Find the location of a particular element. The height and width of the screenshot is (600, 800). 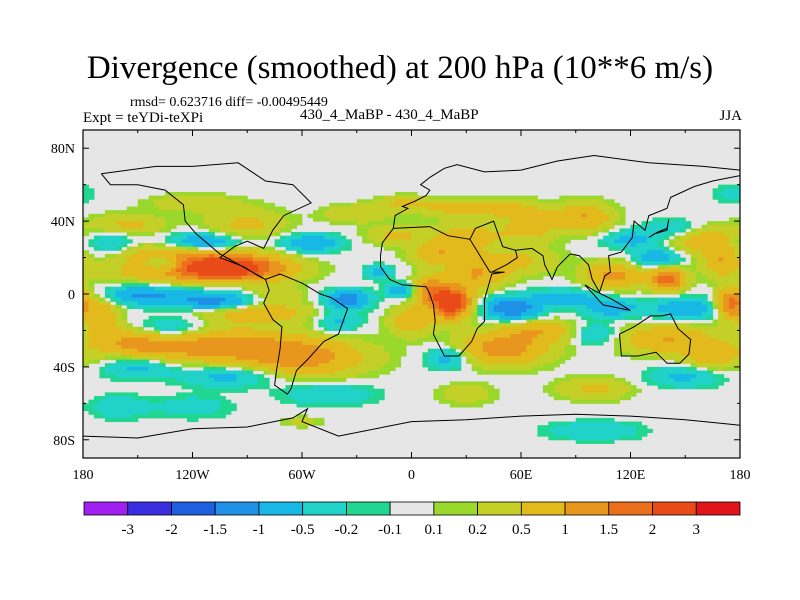

x-tick-label: 120E is located at coordinates (631, 475).